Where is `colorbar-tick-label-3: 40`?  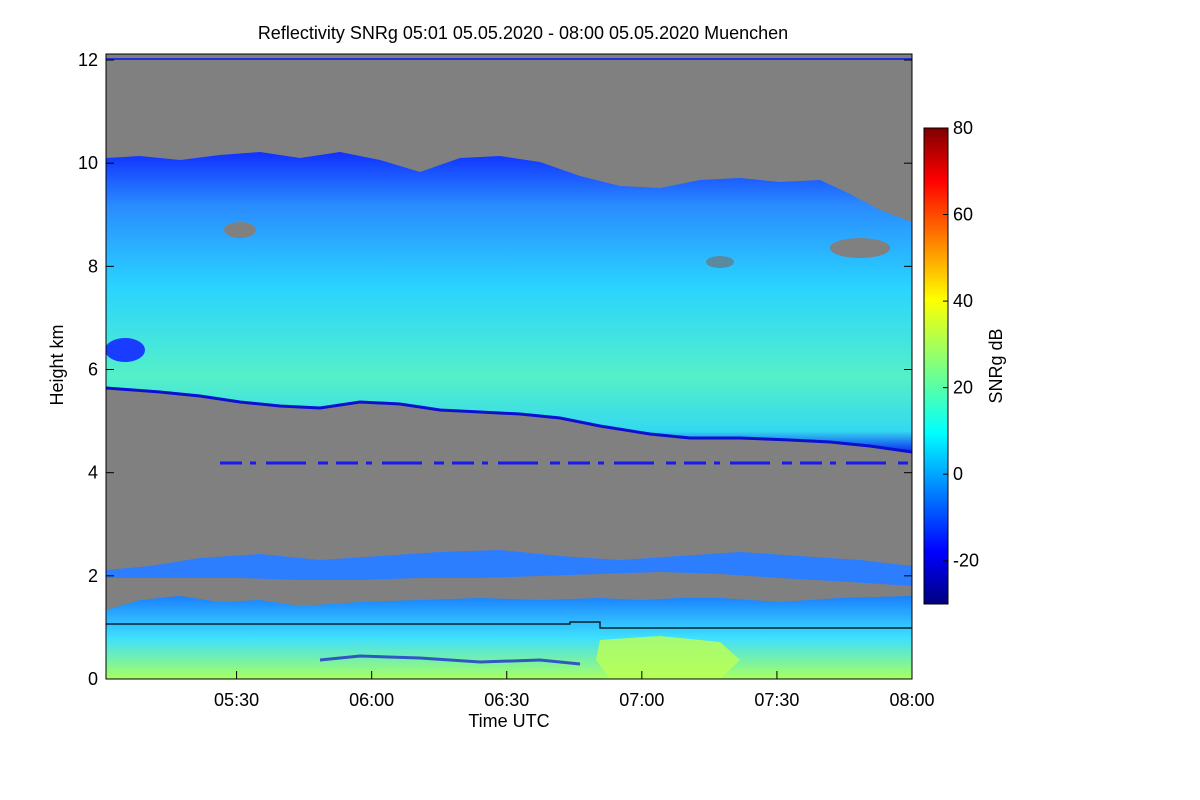 colorbar-tick-label-3: 40 is located at coordinates (963, 301).